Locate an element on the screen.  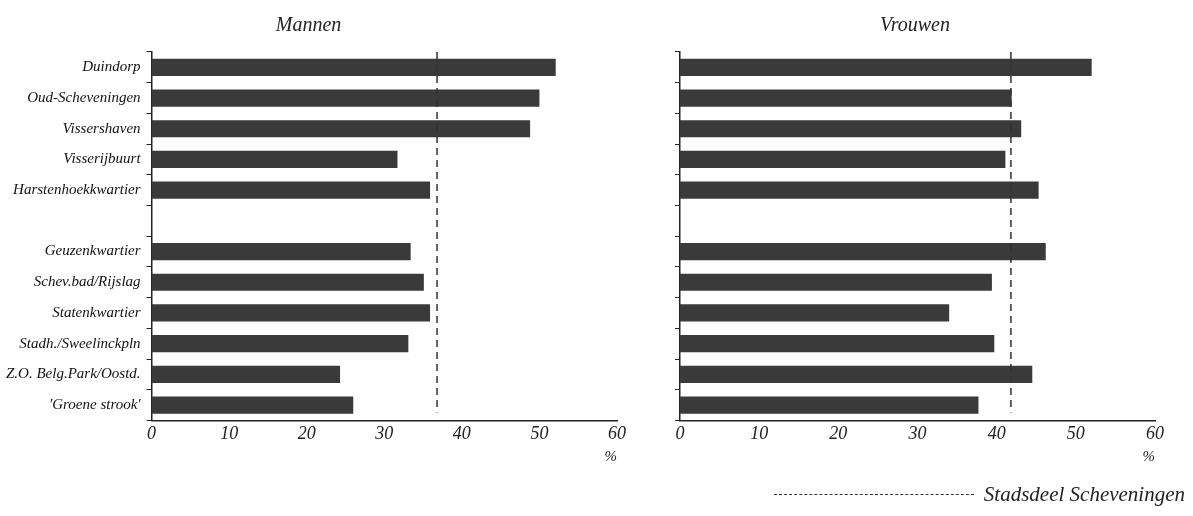
y-tick-label: Stadh./Sweelinckpln is located at coordinates (80, 342).